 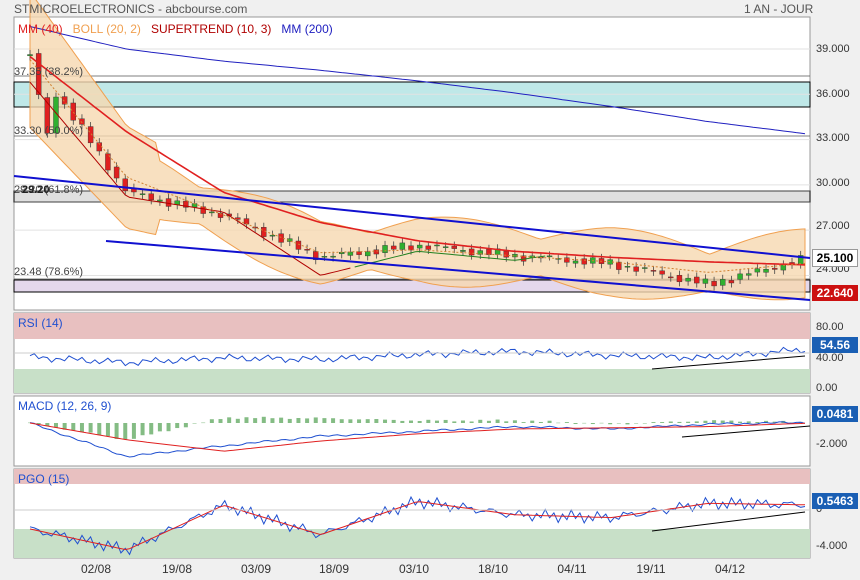 What do you see at coordinates (450, 259) in the screenshot?
I see `supertrend-line-low` at bounding box center [450, 259].